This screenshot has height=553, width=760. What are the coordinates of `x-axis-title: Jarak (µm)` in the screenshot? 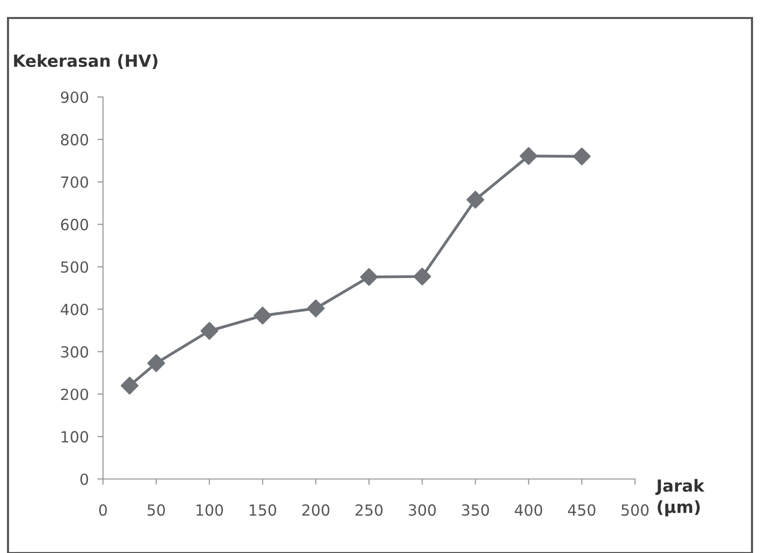 It's located at (680, 497).